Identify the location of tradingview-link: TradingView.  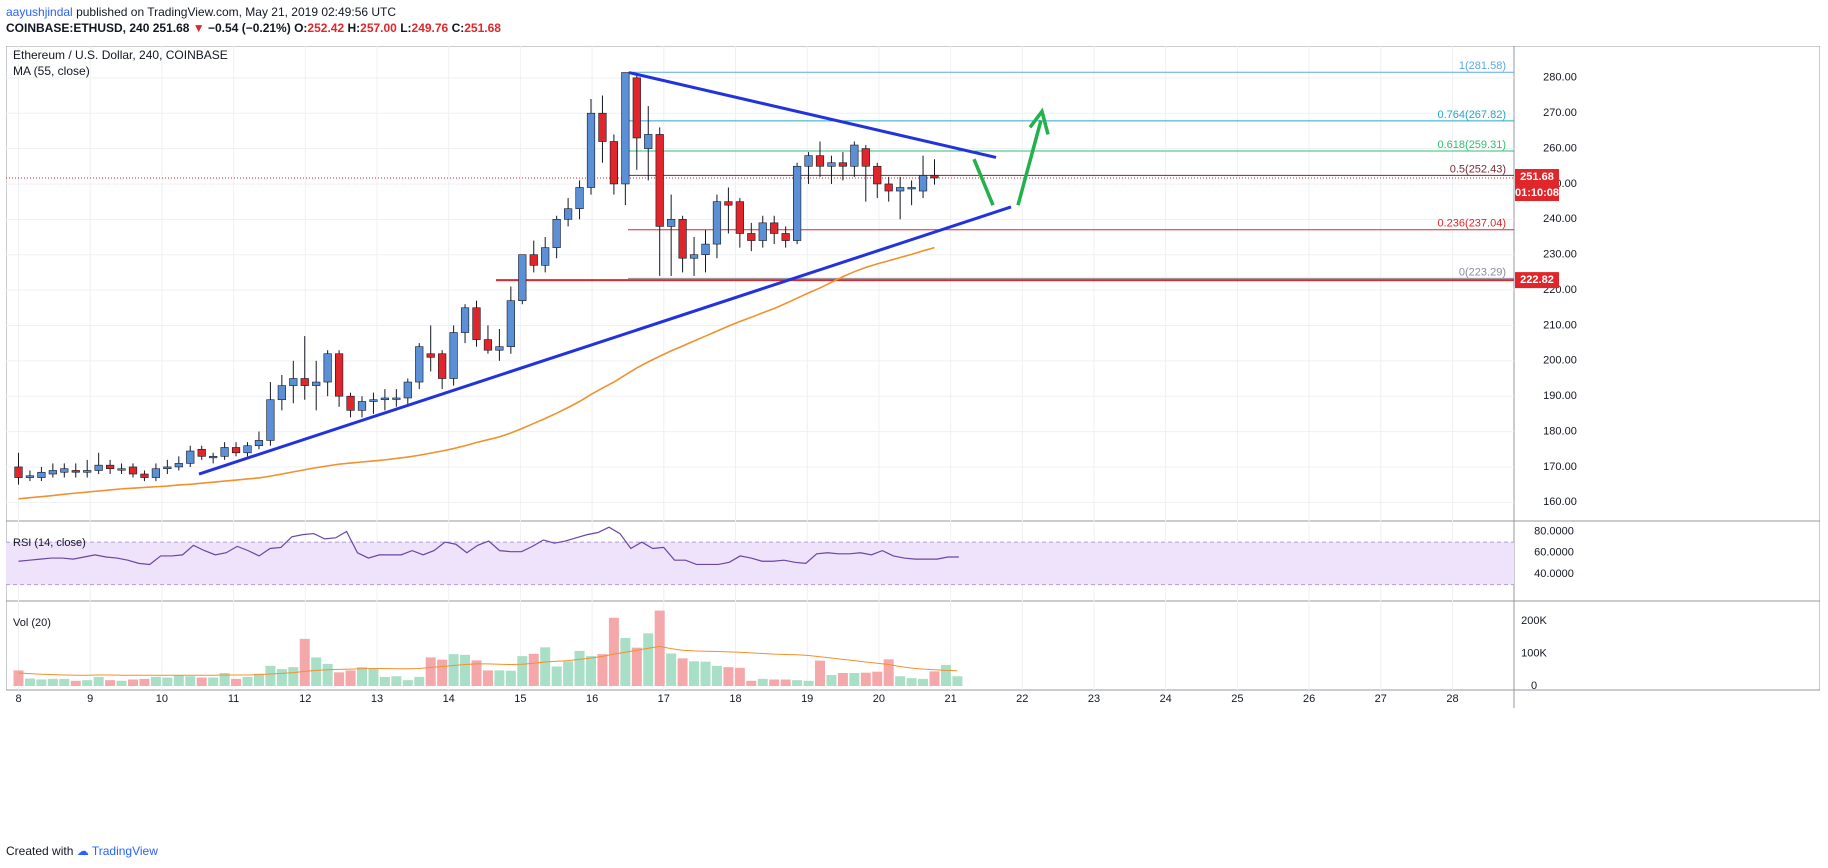
(124, 851).